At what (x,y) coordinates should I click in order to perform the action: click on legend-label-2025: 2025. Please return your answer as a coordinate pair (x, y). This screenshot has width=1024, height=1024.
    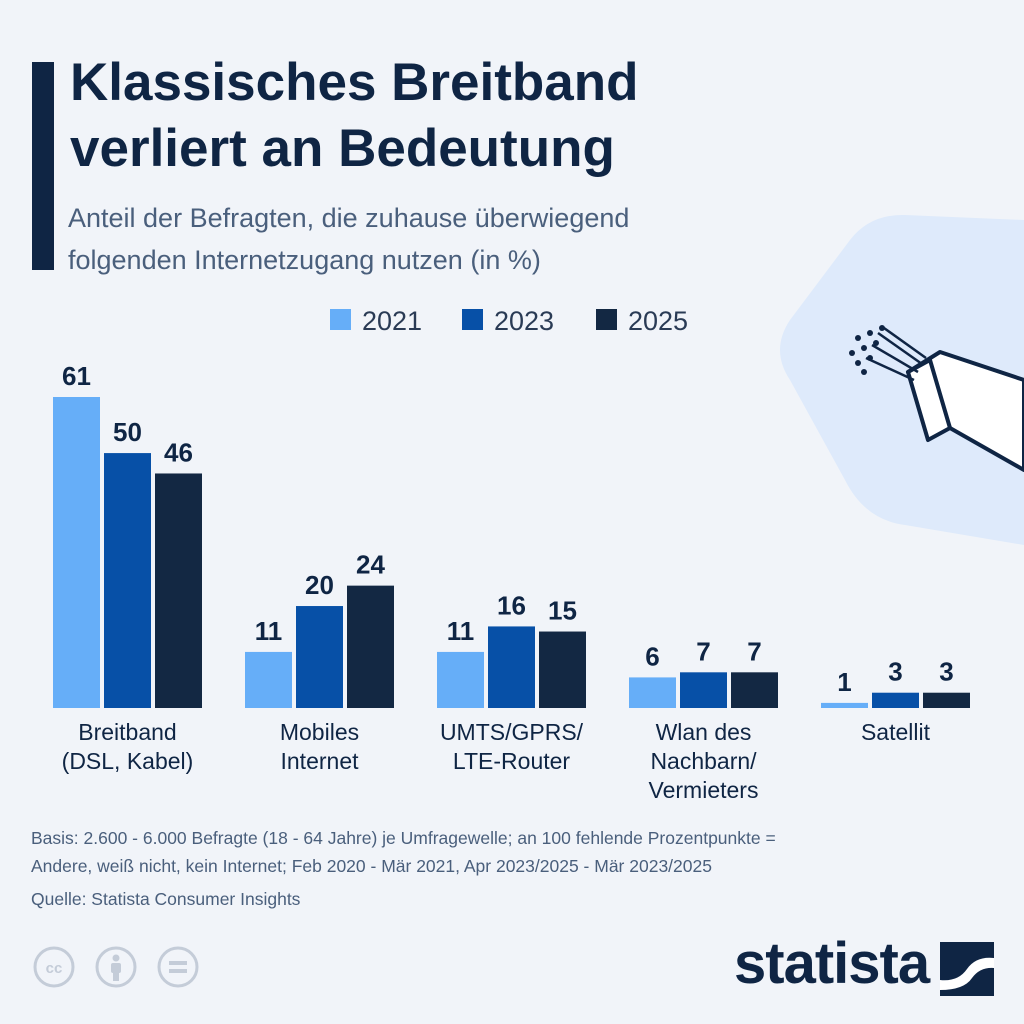
    Looking at the image, I should click on (658, 321).